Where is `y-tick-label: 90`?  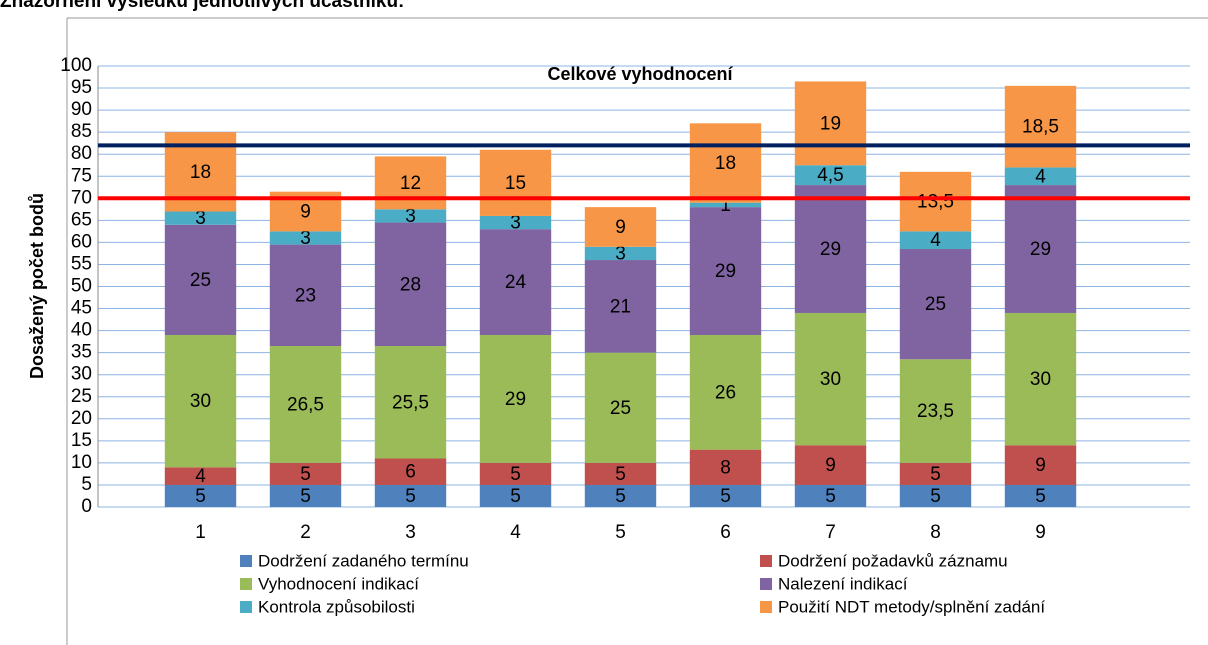
y-tick-label: 90 is located at coordinates (81, 109).